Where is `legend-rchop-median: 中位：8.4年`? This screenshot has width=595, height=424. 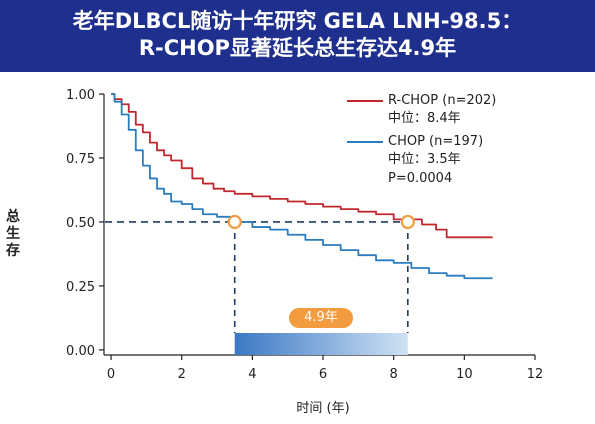
legend-rchop-median: 中位：8.4年 is located at coordinates (424, 118).